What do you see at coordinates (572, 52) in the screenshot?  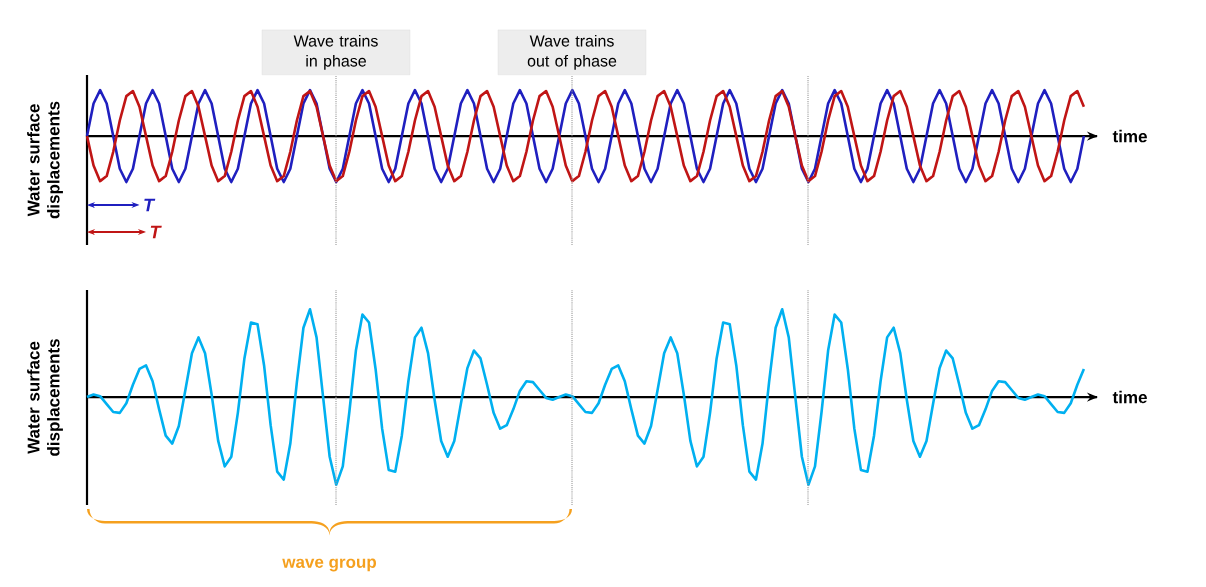 I see `text: Wave trains out of phase` at bounding box center [572, 52].